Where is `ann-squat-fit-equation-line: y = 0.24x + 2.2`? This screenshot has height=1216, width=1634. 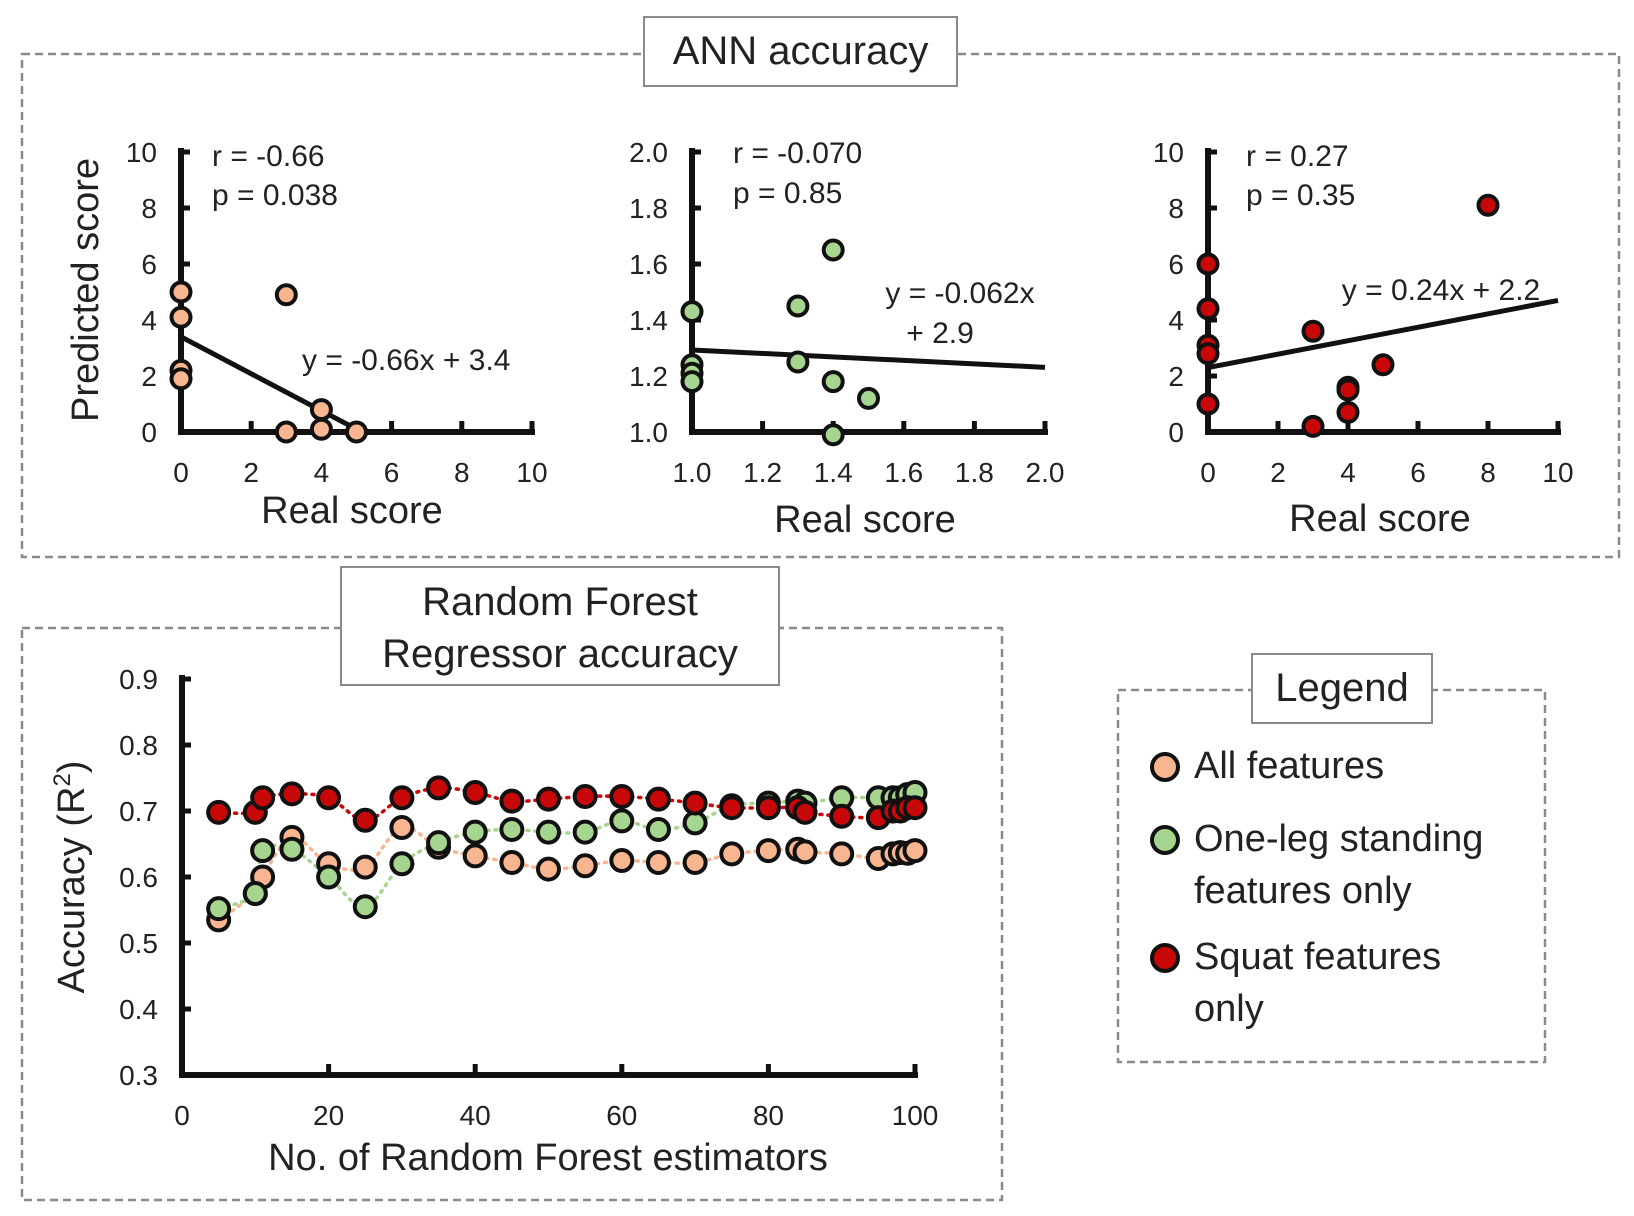
ann-squat-fit-equation-line: y = 0.24x + 2.2 is located at coordinates (1441, 290).